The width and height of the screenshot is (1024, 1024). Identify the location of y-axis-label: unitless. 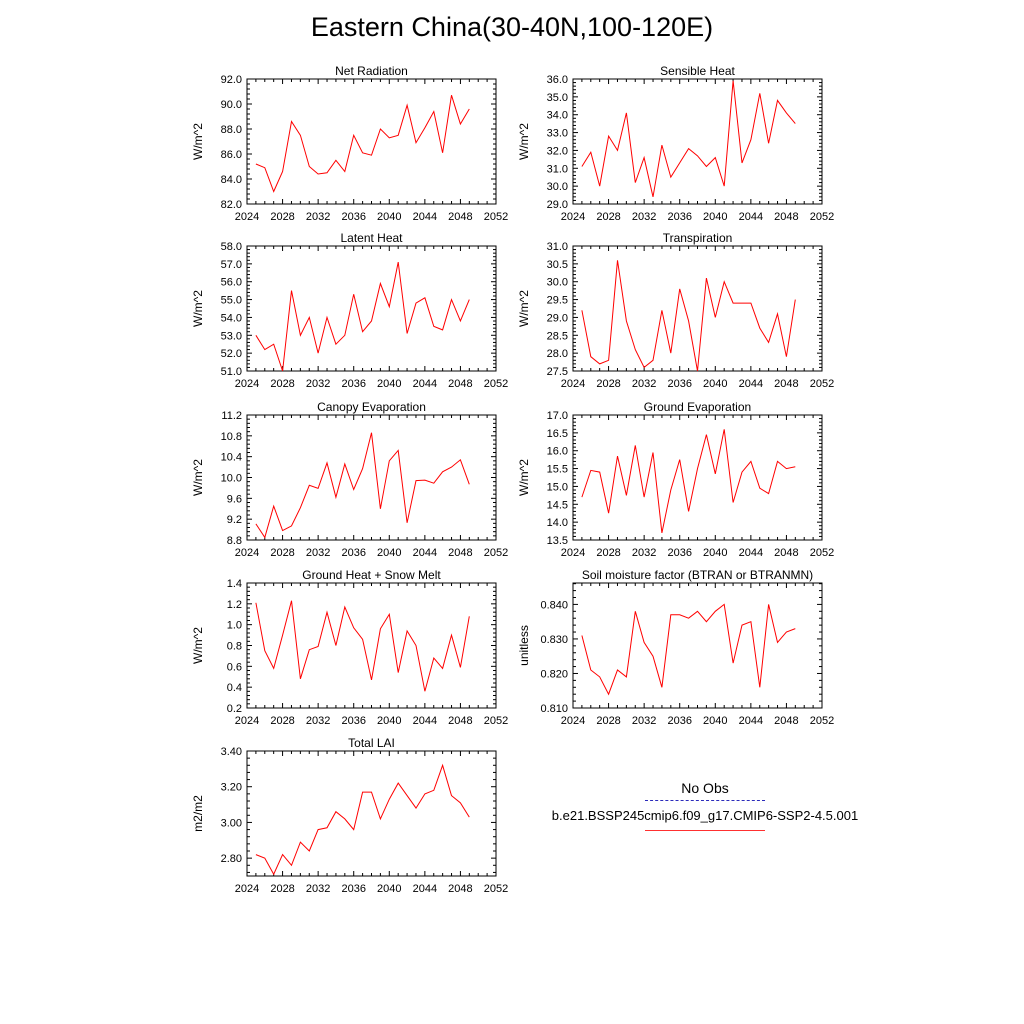
(524, 645).